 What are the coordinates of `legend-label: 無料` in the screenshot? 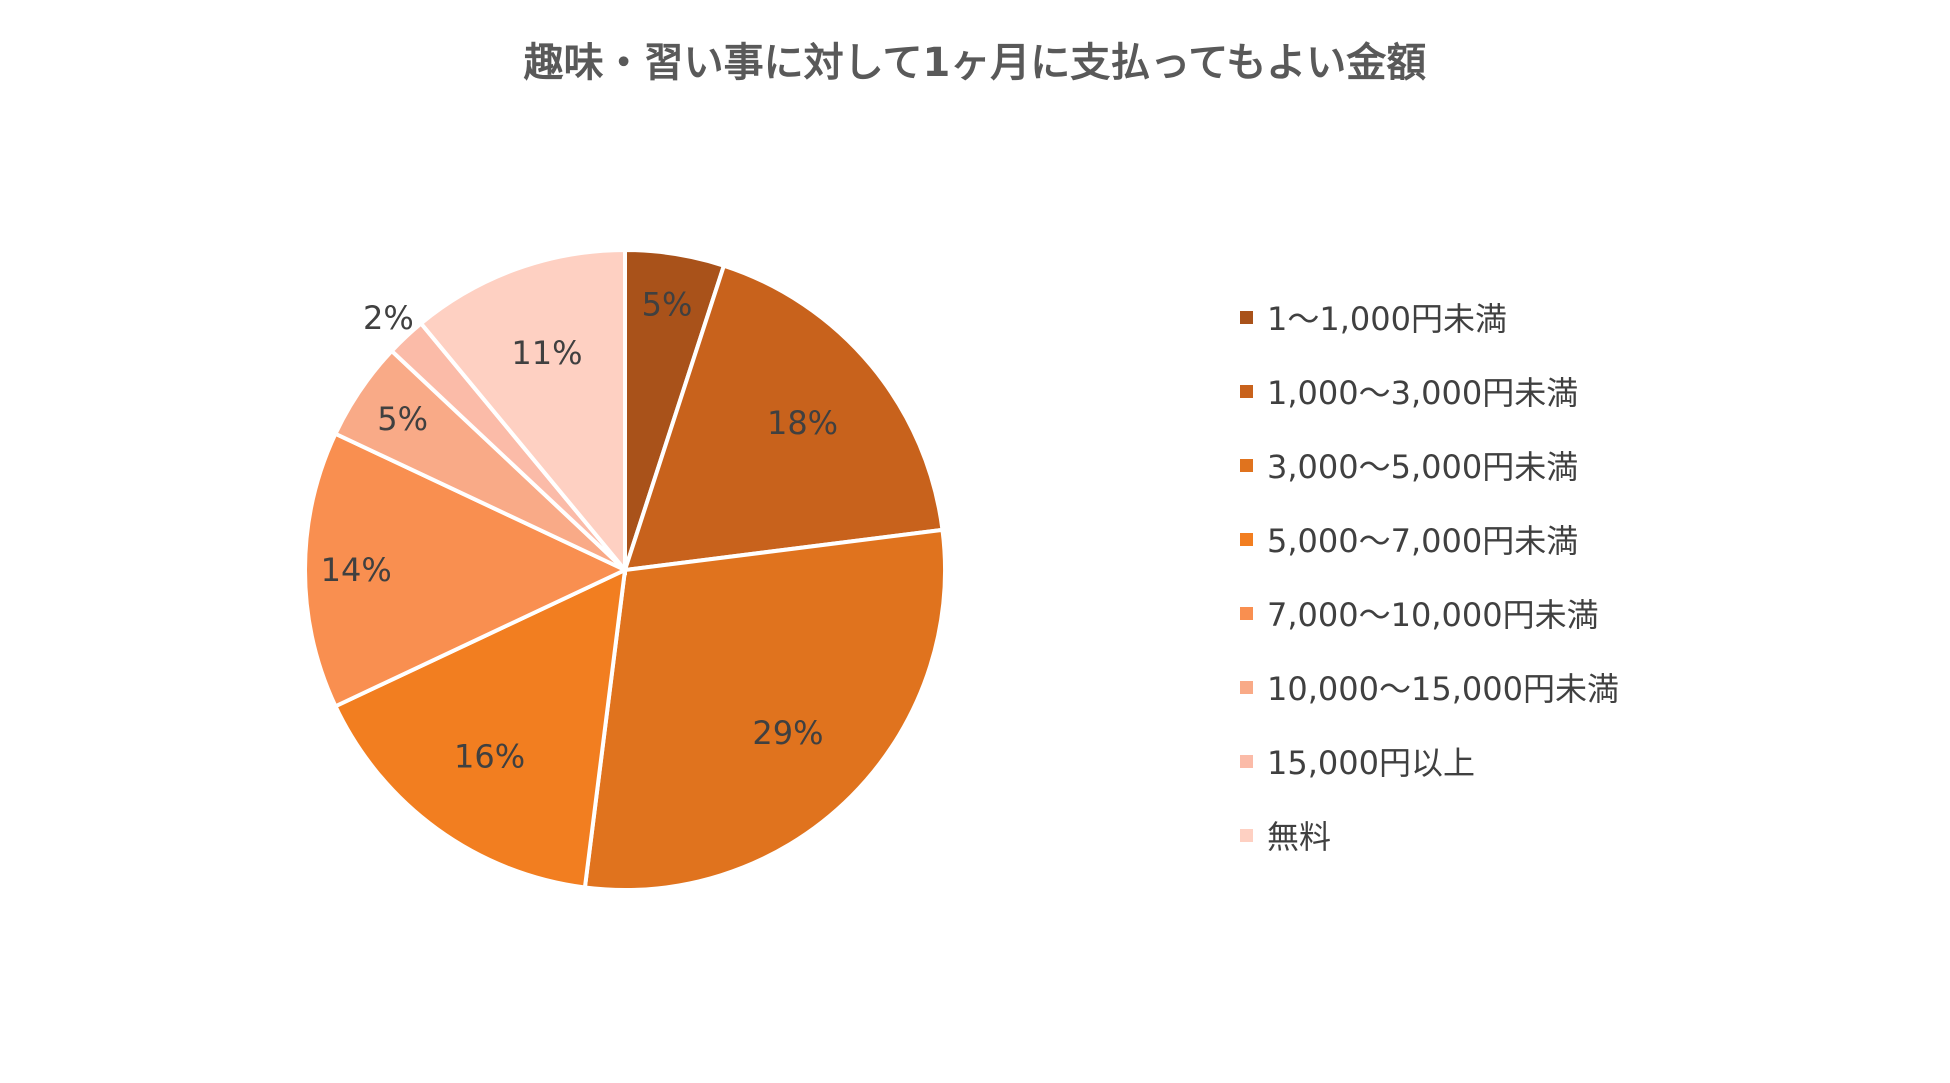 It's located at (1299, 837).